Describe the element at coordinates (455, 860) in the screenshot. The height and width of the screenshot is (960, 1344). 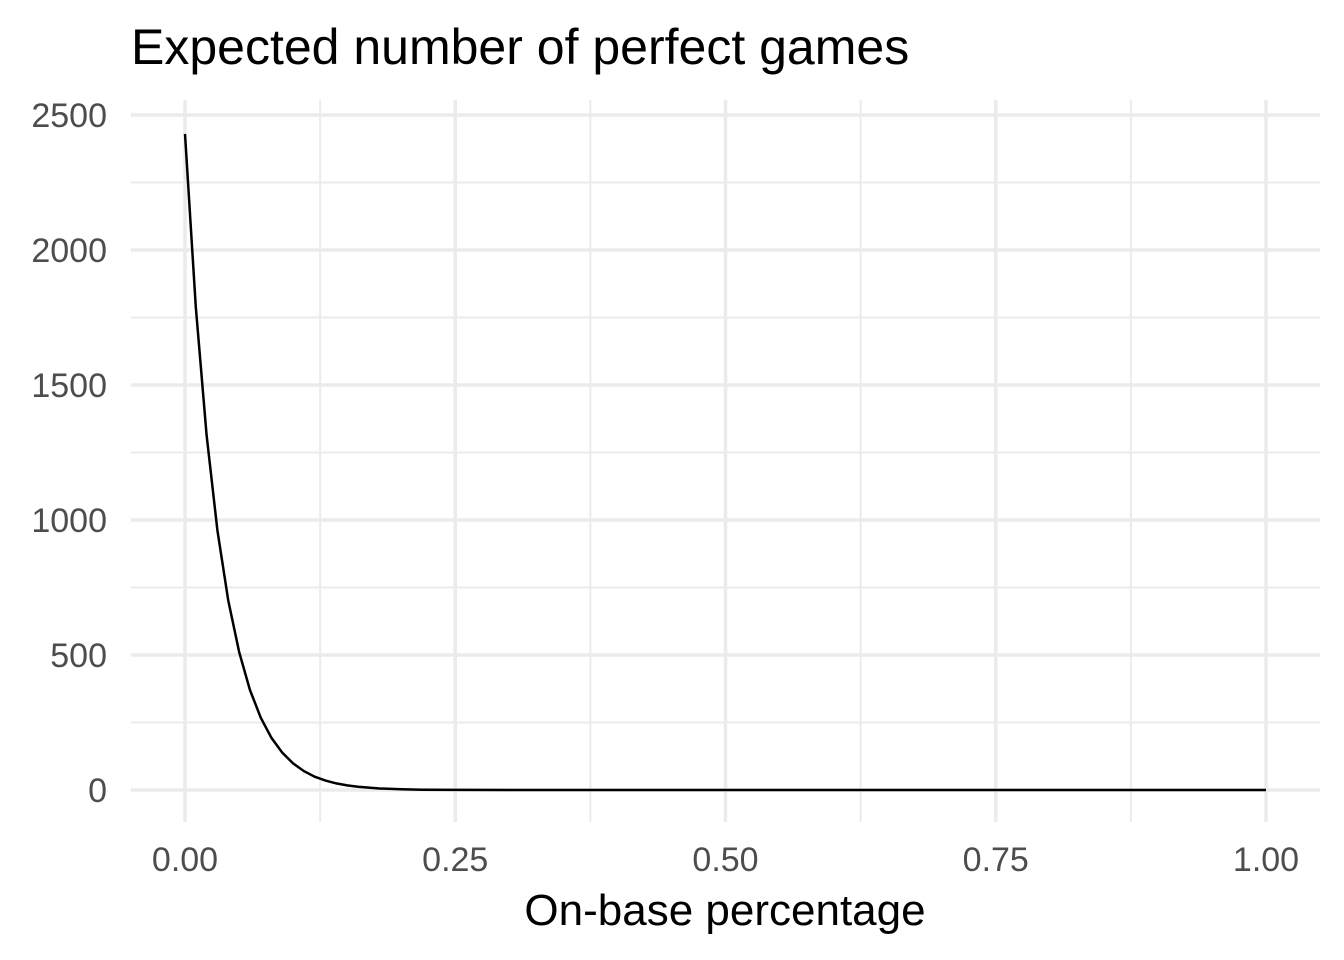
I see `x-tick-label: 0.25` at that location.